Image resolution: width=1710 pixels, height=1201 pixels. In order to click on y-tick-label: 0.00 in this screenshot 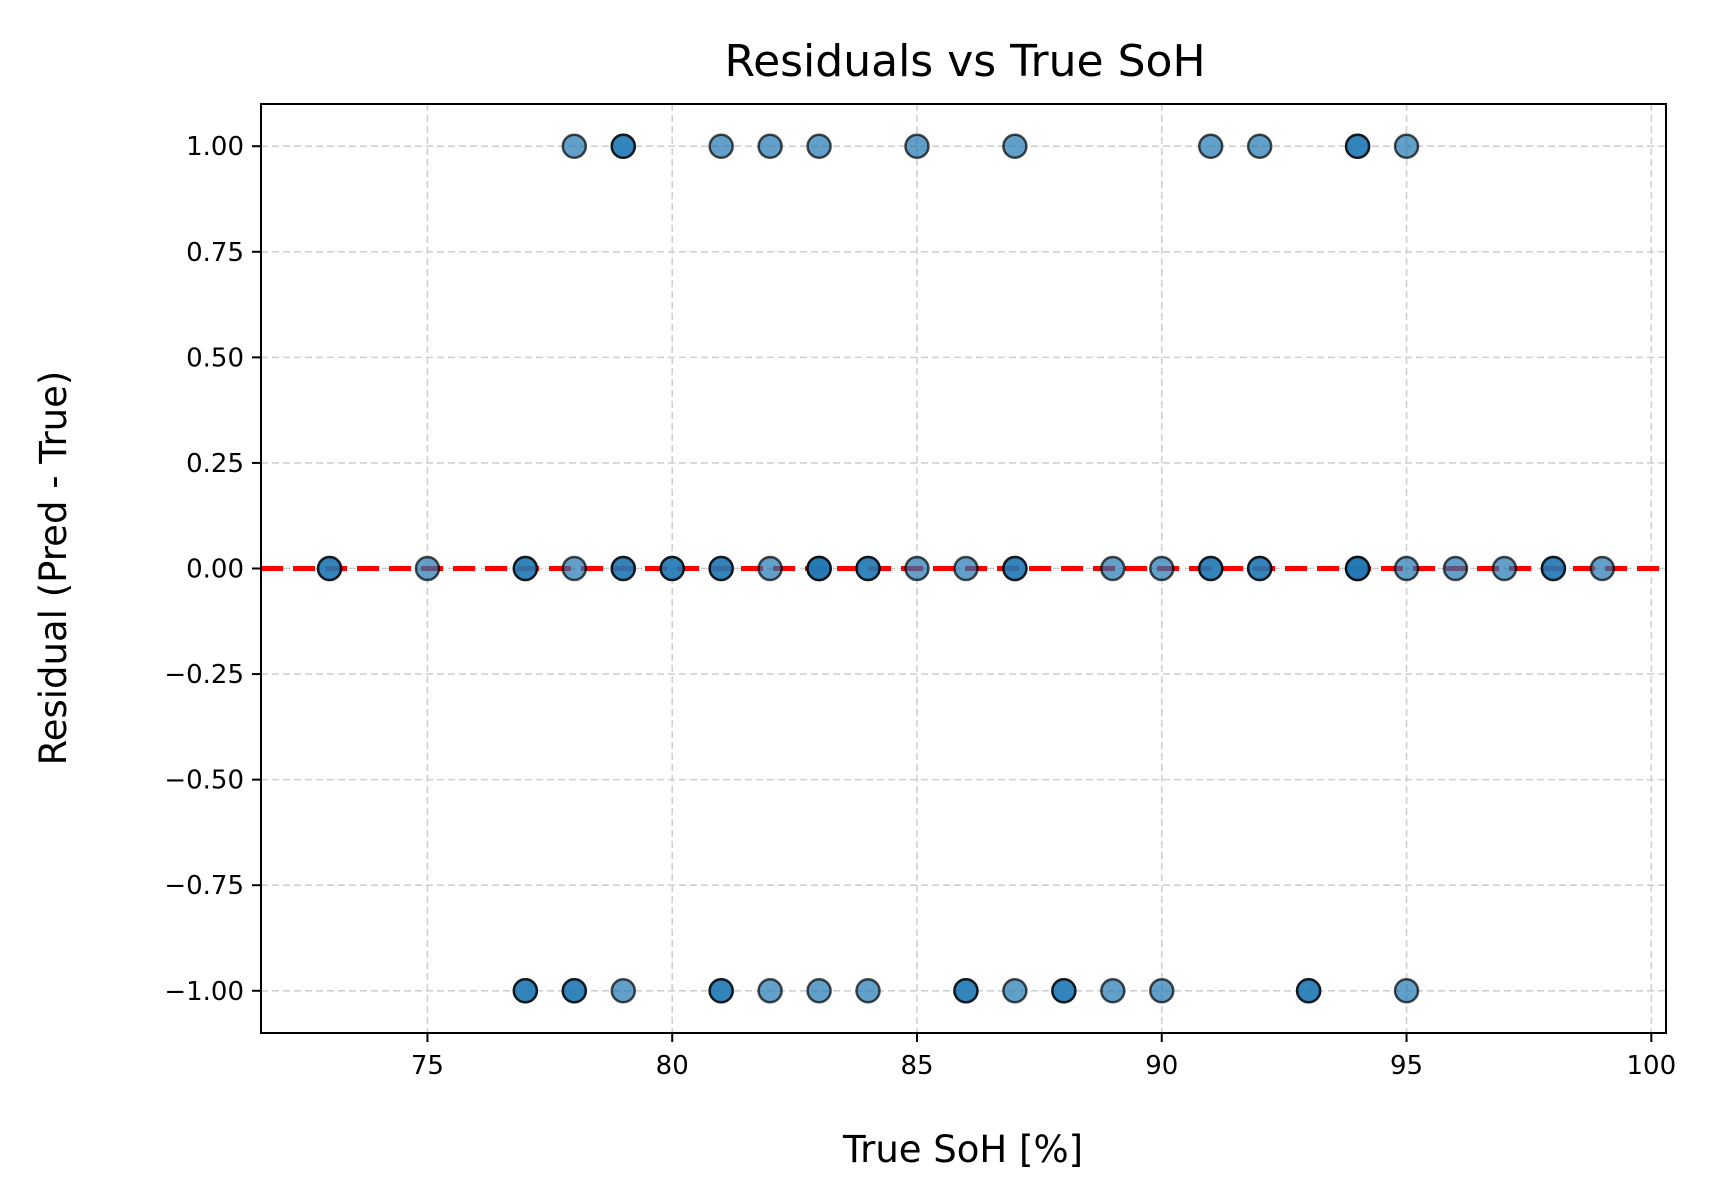, I will do `click(215, 570)`.